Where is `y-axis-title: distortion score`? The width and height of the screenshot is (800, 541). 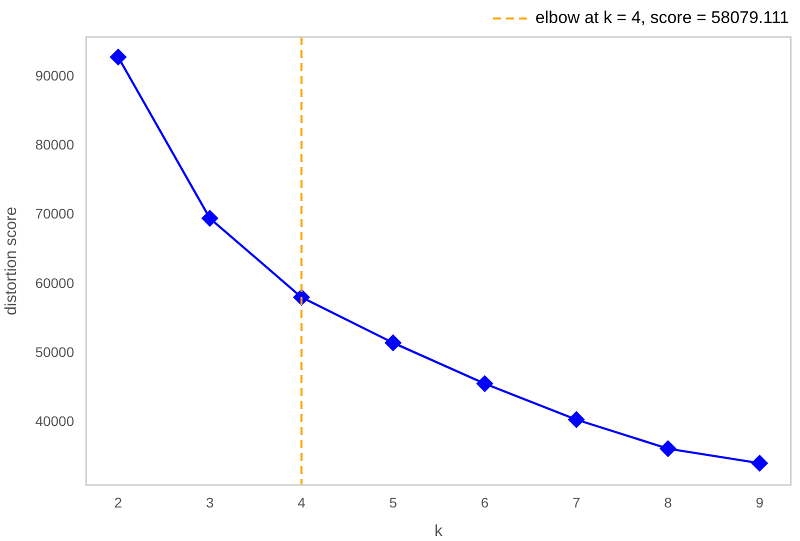
y-axis-title: distortion score is located at coordinates (11, 261).